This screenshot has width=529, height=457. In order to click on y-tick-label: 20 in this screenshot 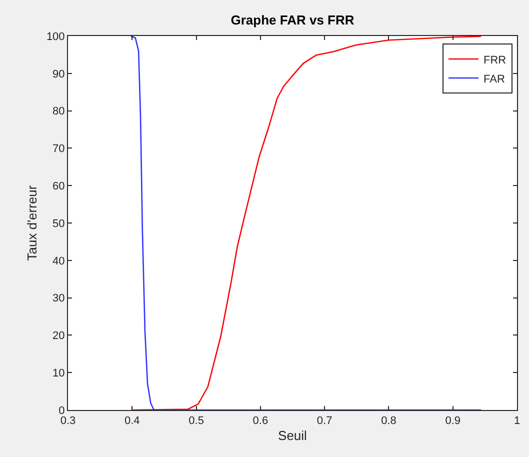, I will do `click(58, 336)`.